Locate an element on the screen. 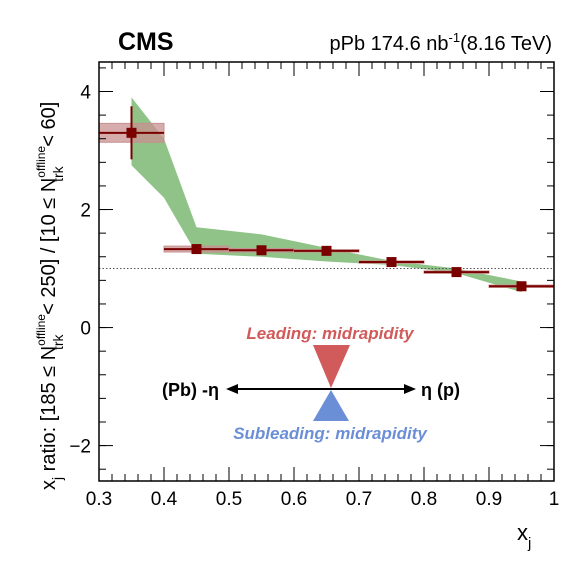  x-axis-label-sub: j is located at coordinates (529, 543).